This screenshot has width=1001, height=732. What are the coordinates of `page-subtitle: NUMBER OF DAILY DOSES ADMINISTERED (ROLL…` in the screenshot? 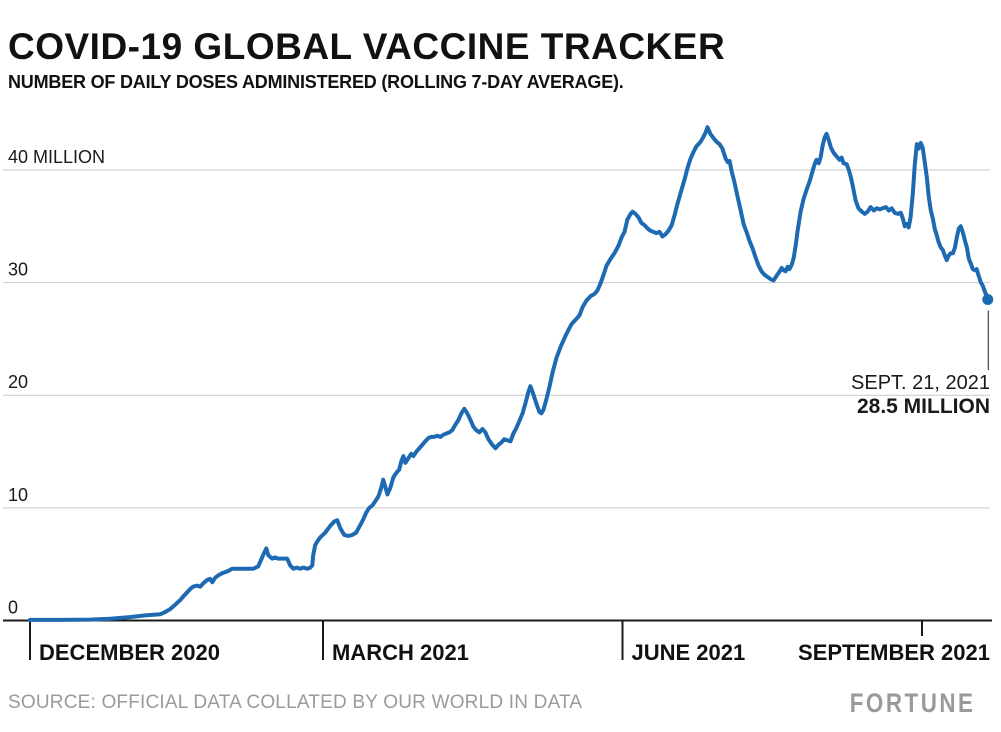 It's located at (316, 82).